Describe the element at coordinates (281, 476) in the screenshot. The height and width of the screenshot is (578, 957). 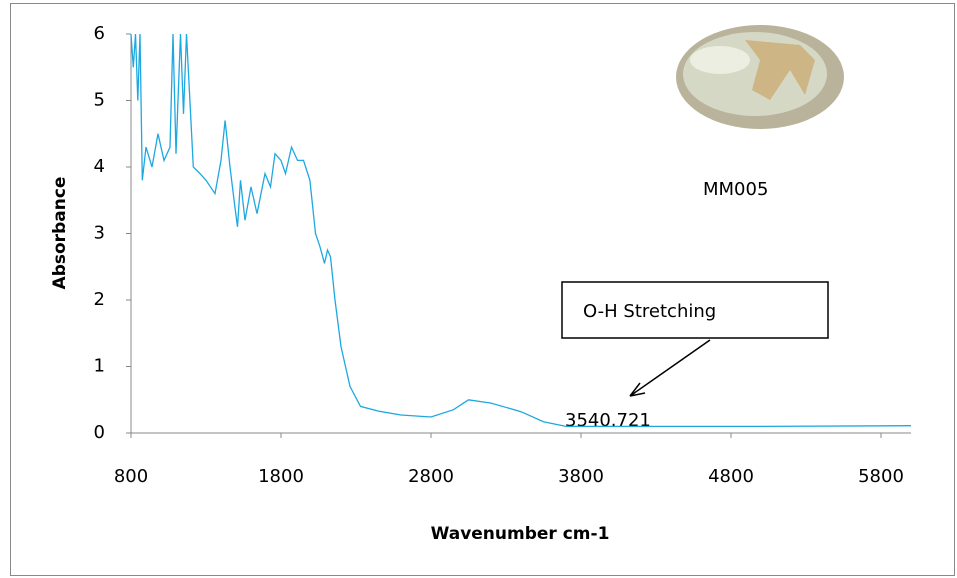
I see `x-tick-label: 1800` at that location.